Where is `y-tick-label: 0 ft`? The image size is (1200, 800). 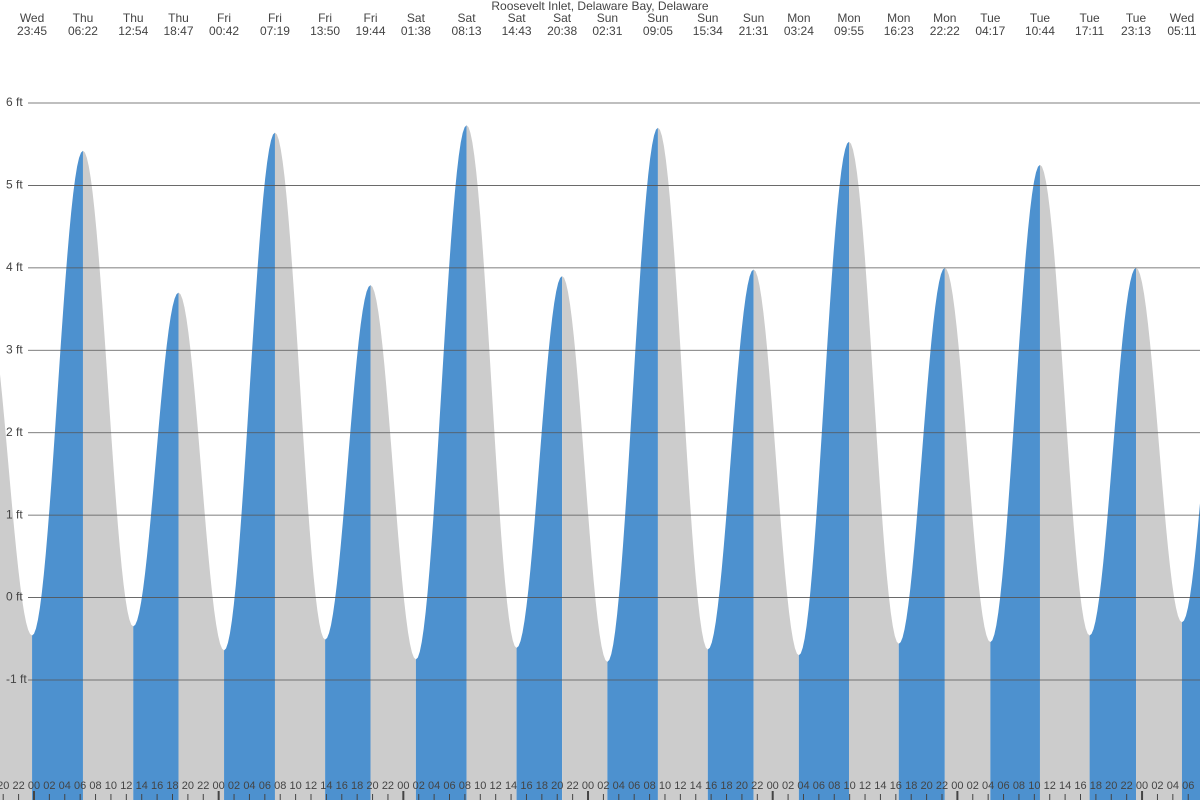 y-tick-label: 0 ft is located at coordinates (14, 597).